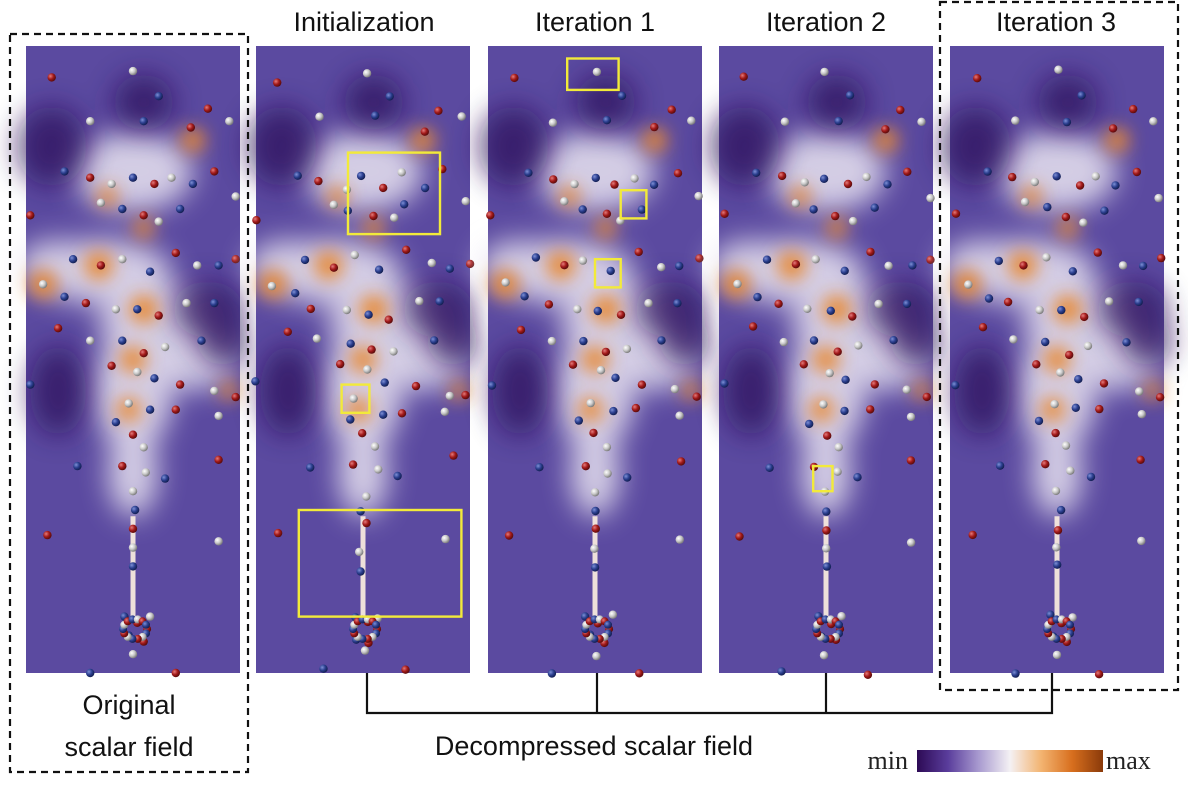  What do you see at coordinates (633, 204) in the screenshot?
I see `highlight-box` at bounding box center [633, 204].